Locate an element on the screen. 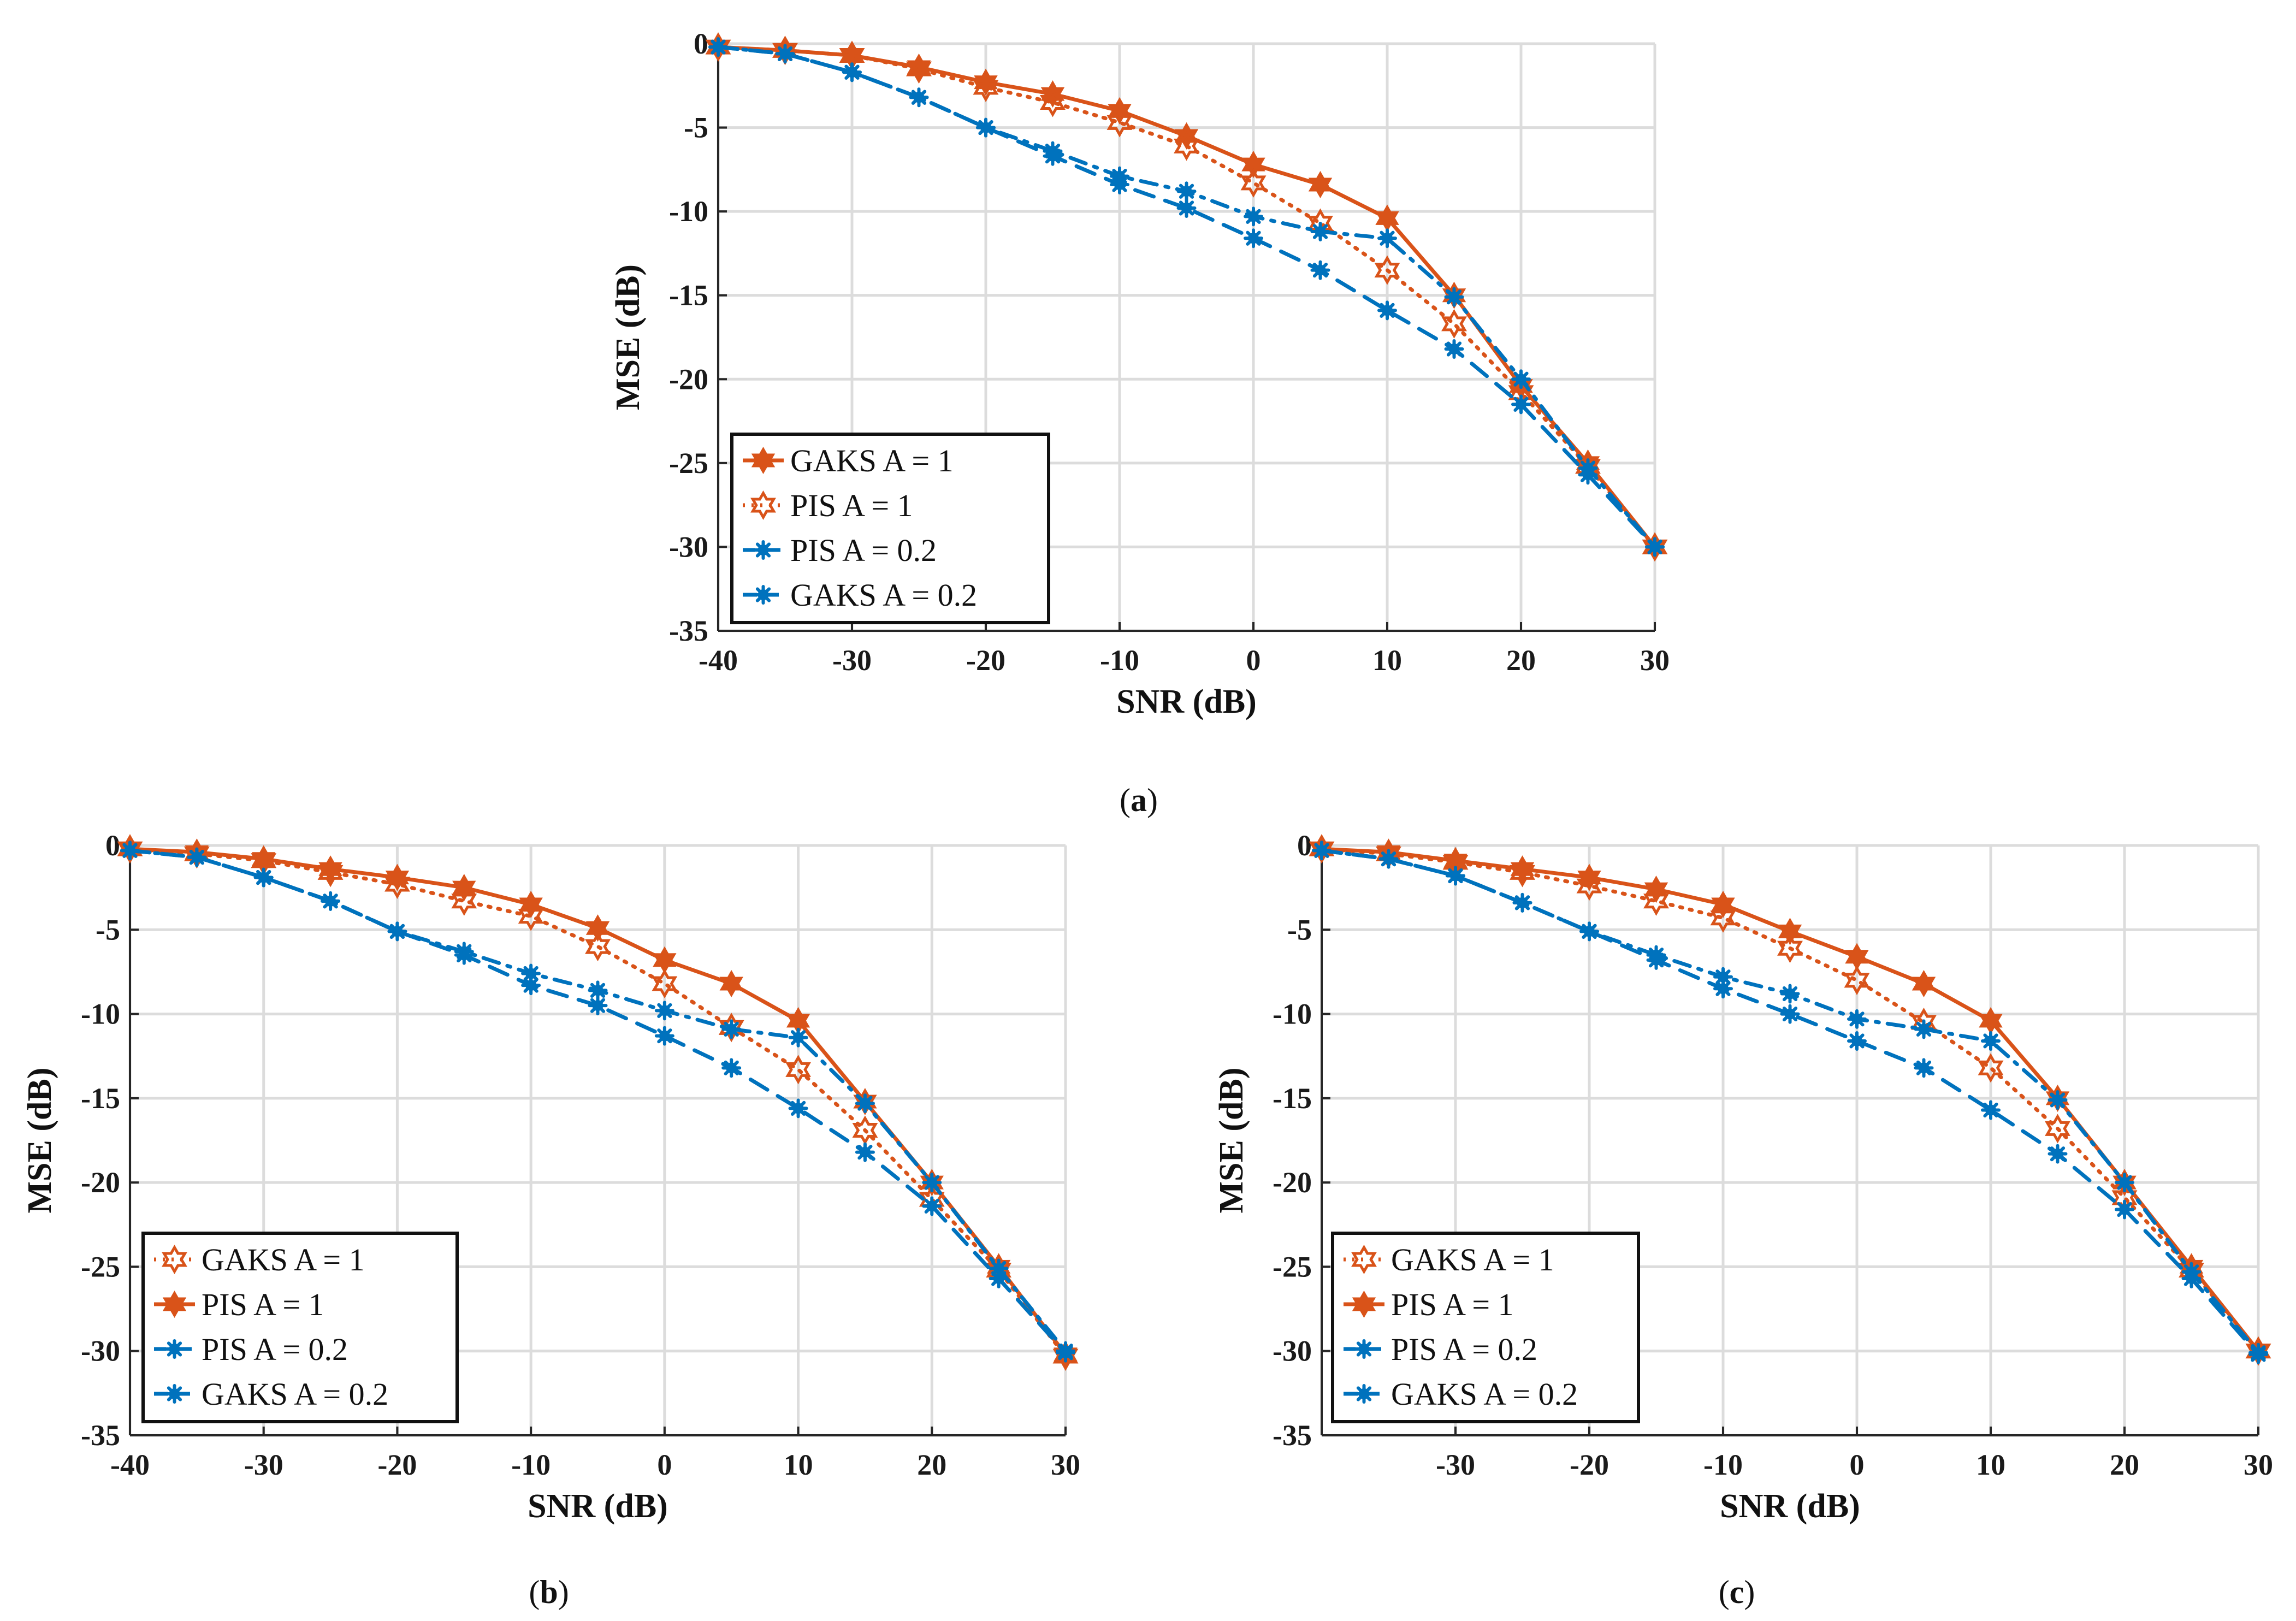 Image resolution: width=2296 pixels, height=1621 pixels. x-tick-label: 10 is located at coordinates (1990, 1465).